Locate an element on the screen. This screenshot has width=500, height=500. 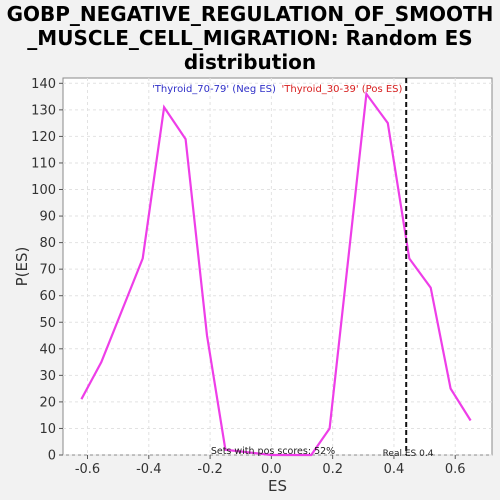
y-tick-label: 40 is located at coordinates (47, 349).